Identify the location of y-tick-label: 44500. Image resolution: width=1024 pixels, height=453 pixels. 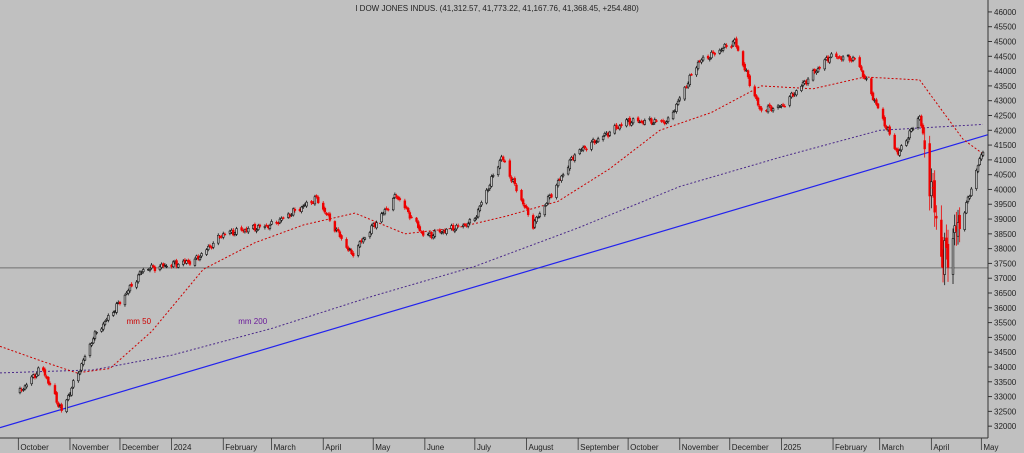
(1005, 56).